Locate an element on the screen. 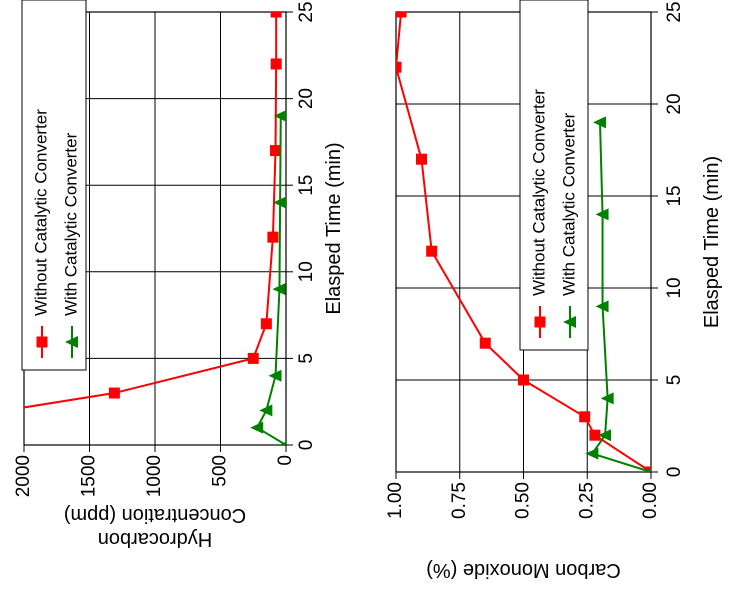 This screenshot has height=592, width=729. y-tick-label: 0.25 is located at coordinates (586, 500).